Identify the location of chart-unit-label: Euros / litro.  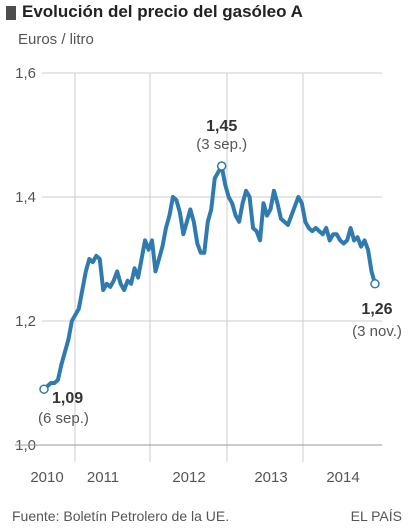
(56, 39).